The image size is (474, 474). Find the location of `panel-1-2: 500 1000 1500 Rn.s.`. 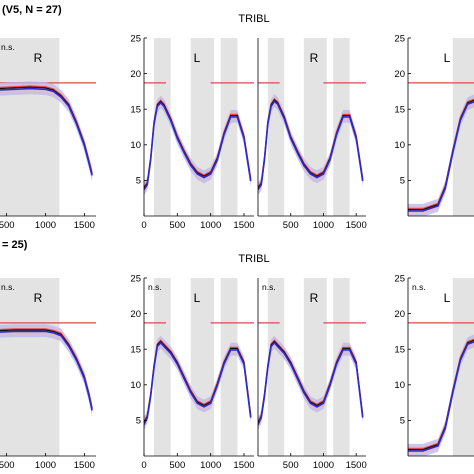

panel-1-2: 500 1000 1500 Rn.s. is located at coordinates (312, 374).